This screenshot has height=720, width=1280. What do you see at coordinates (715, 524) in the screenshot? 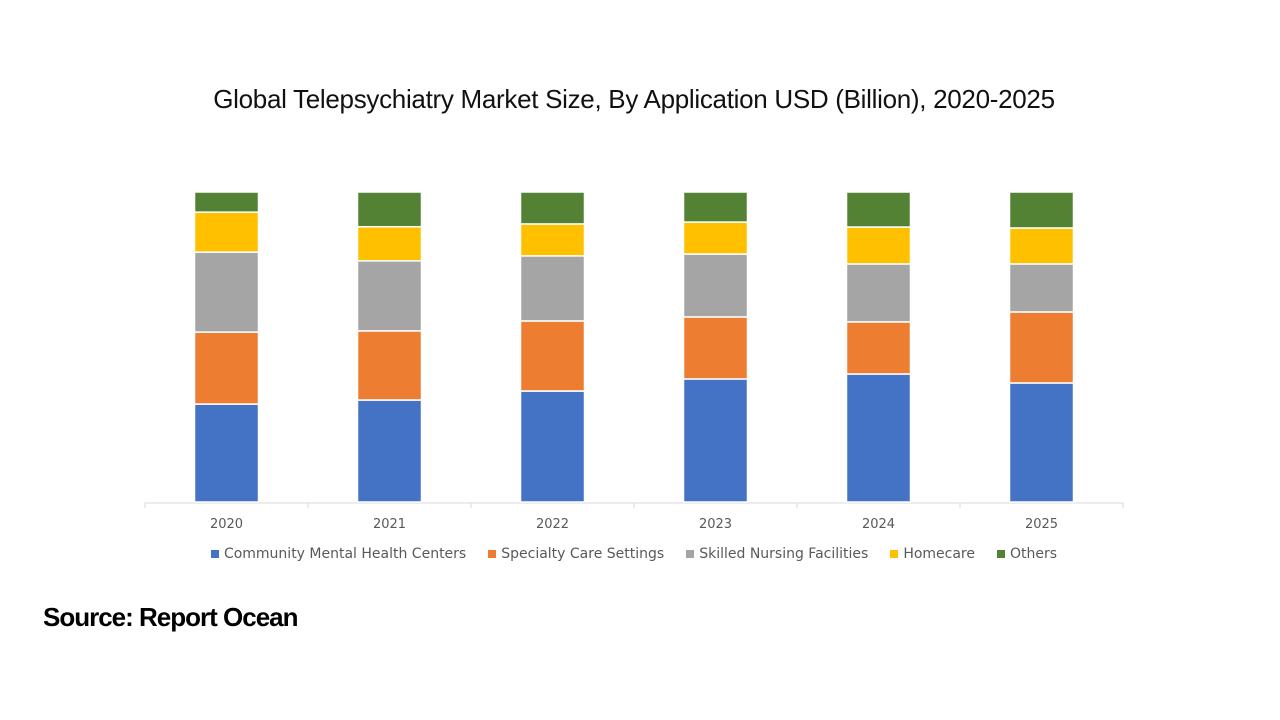
I see `x-tick-label: 2023` at bounding box center [715, 524].